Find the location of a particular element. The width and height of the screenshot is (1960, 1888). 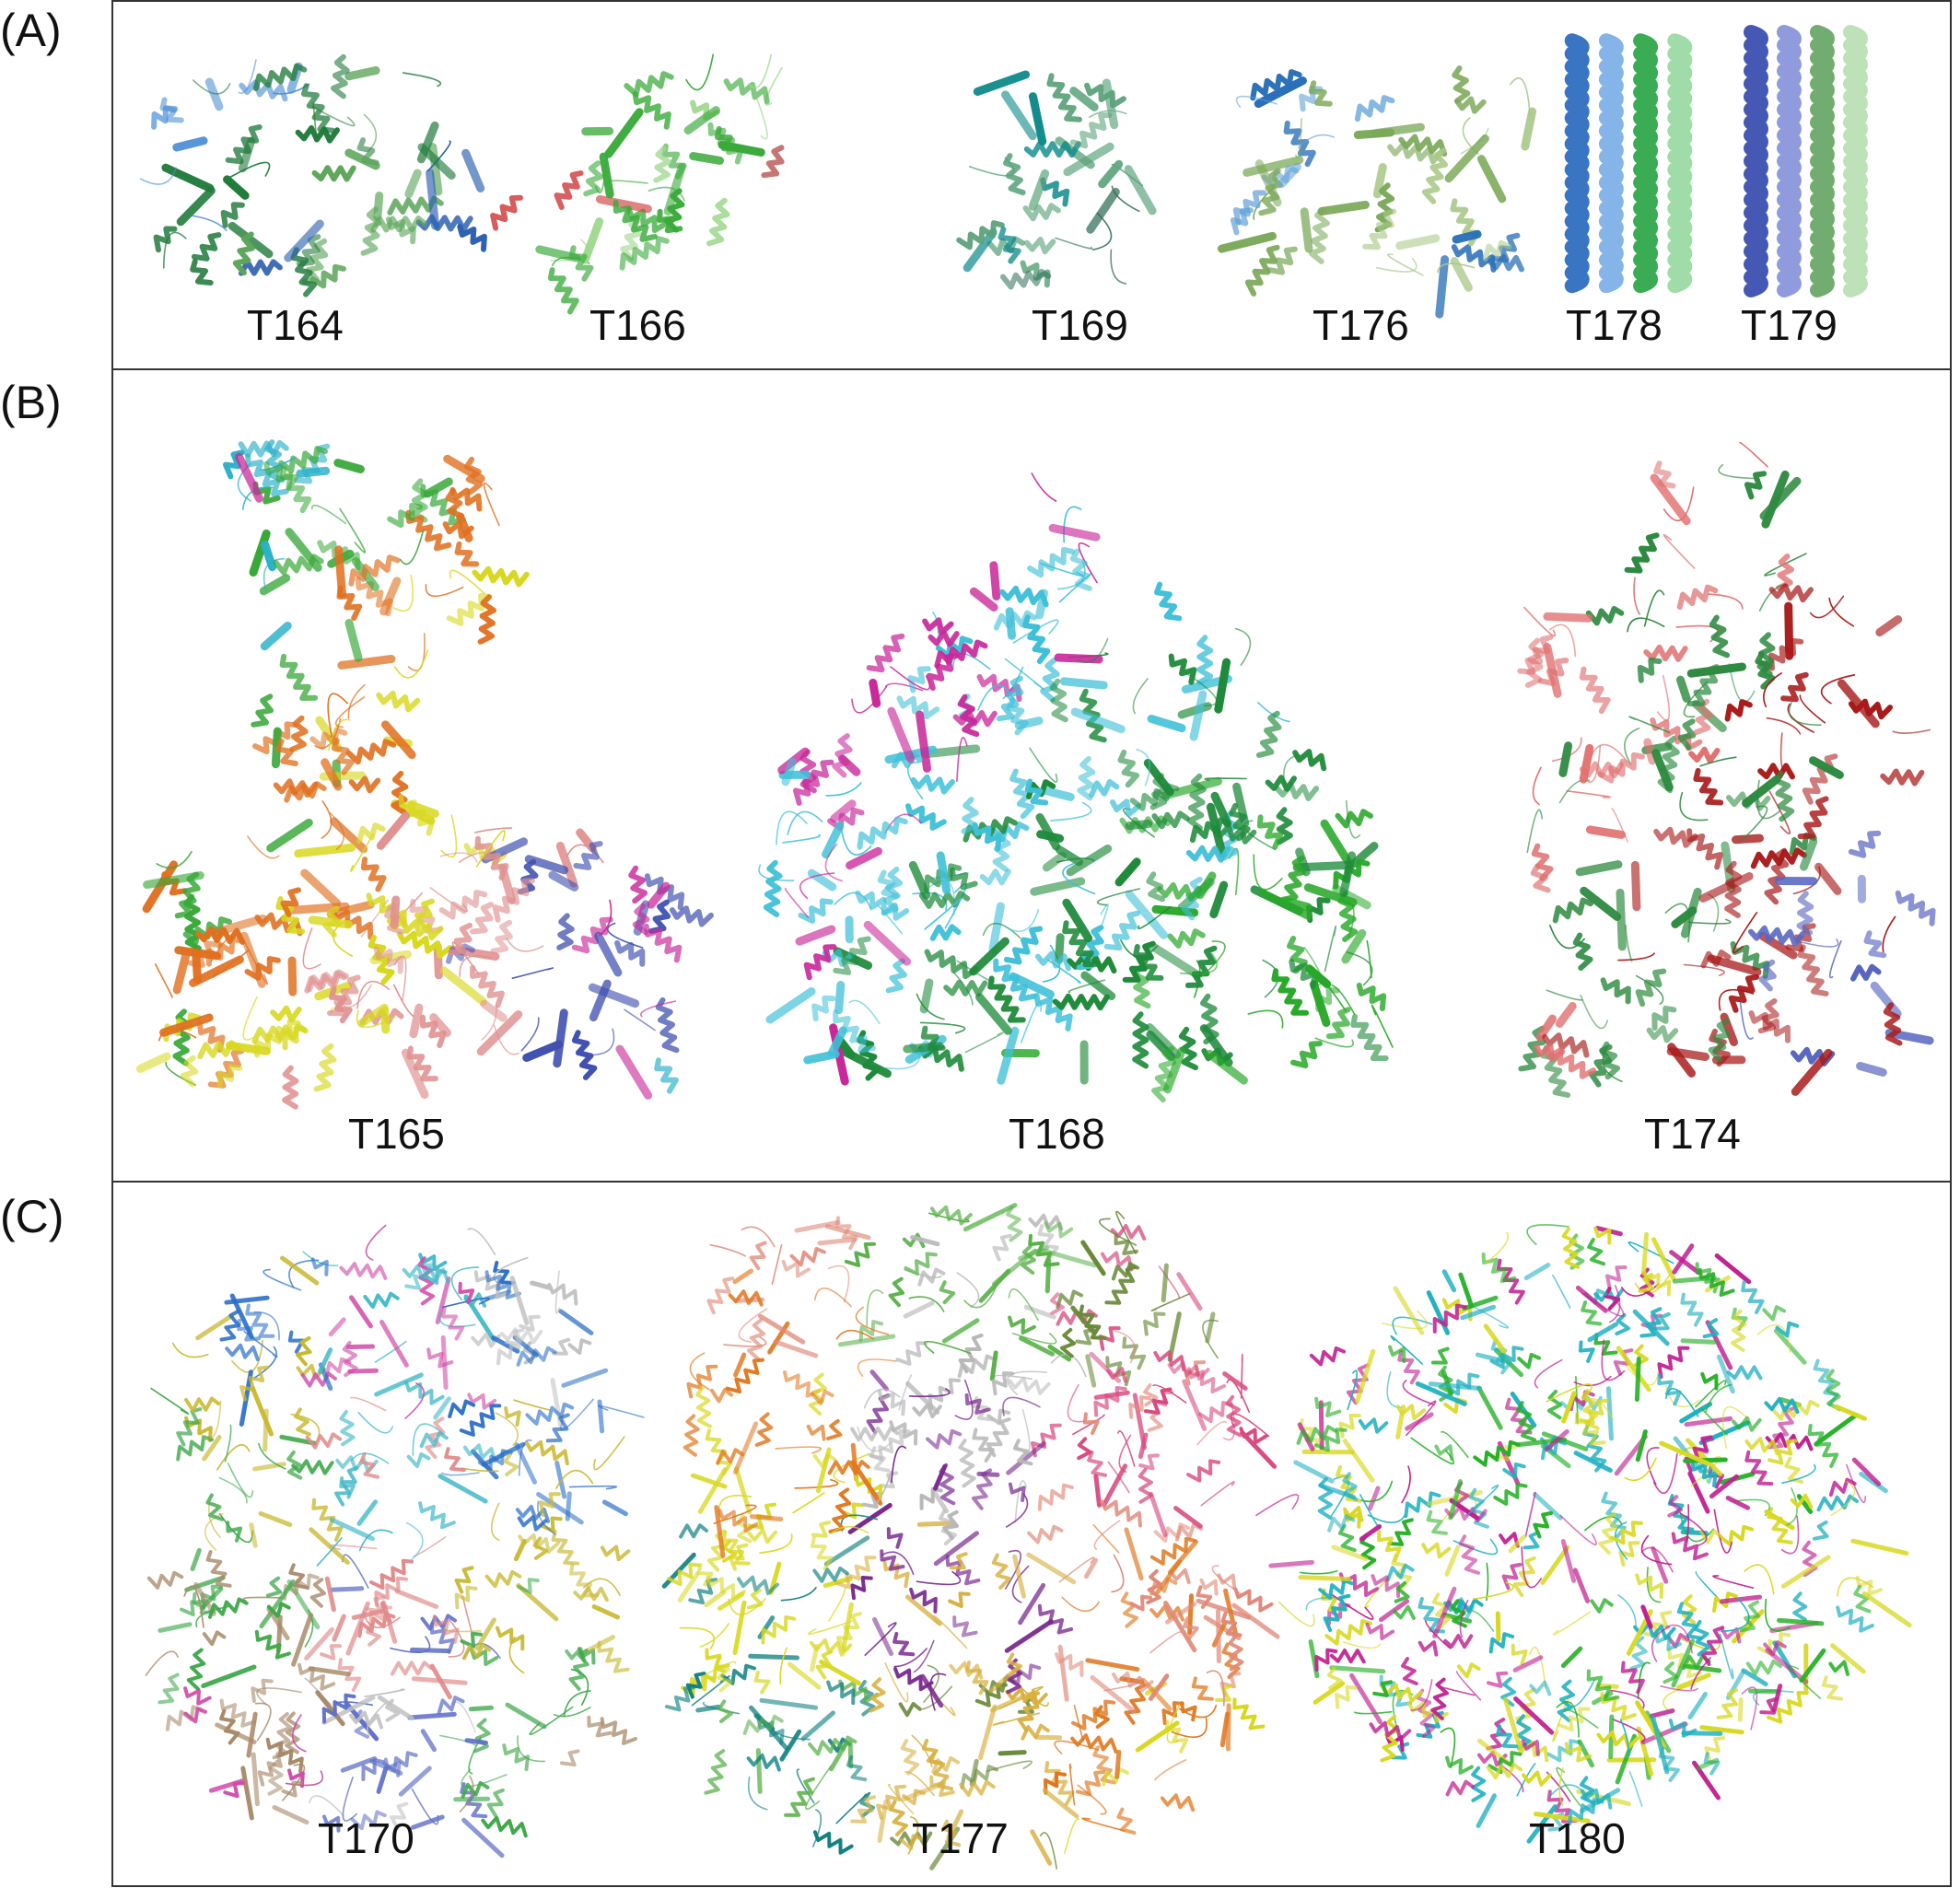

caption-t164: T164 is located at coordinates (295, 325).